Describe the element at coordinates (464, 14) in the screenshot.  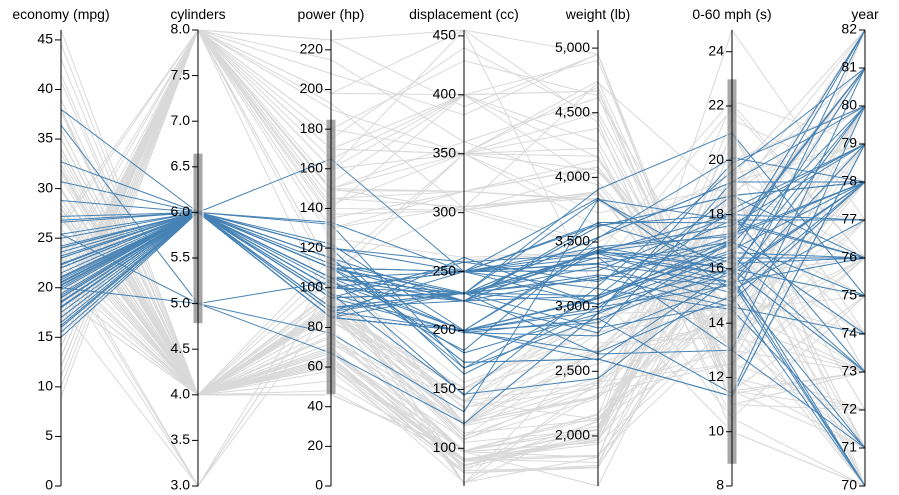
I see `axis-title-displacement: displacement (cc)` at that location.